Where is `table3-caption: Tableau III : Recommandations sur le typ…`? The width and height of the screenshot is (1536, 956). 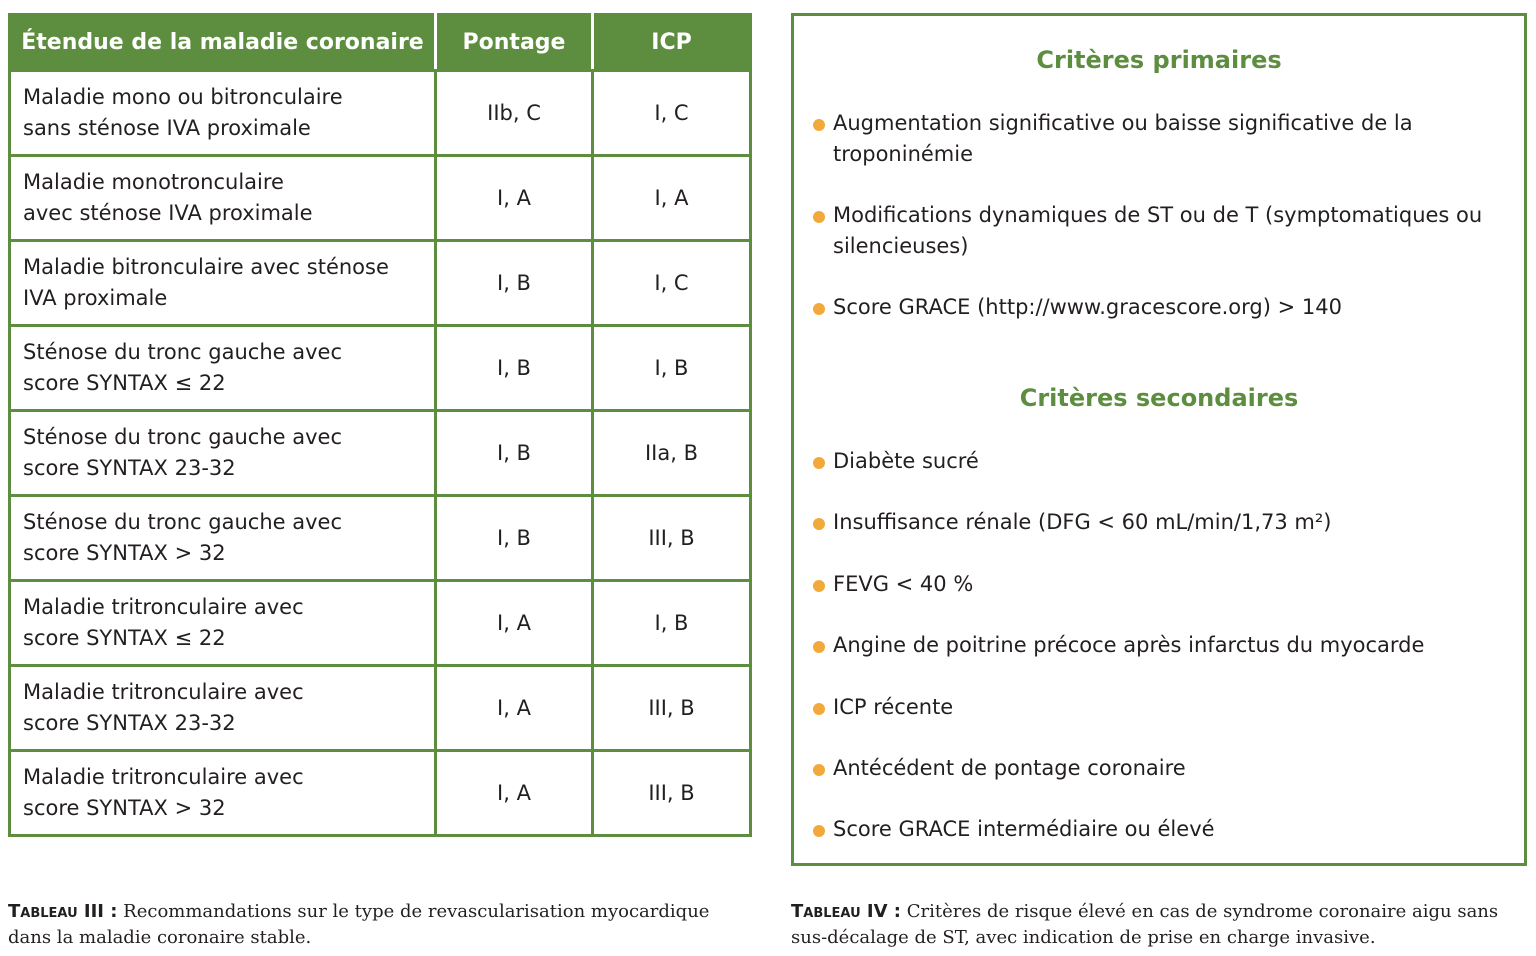 table3-caption: Tableau III : Recommandations sur le typ… is located at coordinates (383, 925).